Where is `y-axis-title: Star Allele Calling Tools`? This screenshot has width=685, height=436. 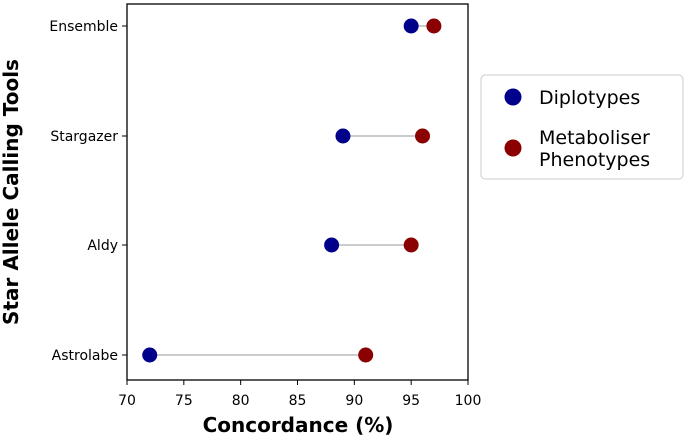 y-axis-title: Star Allele Calling Tools is located at coordinates (11, 192).